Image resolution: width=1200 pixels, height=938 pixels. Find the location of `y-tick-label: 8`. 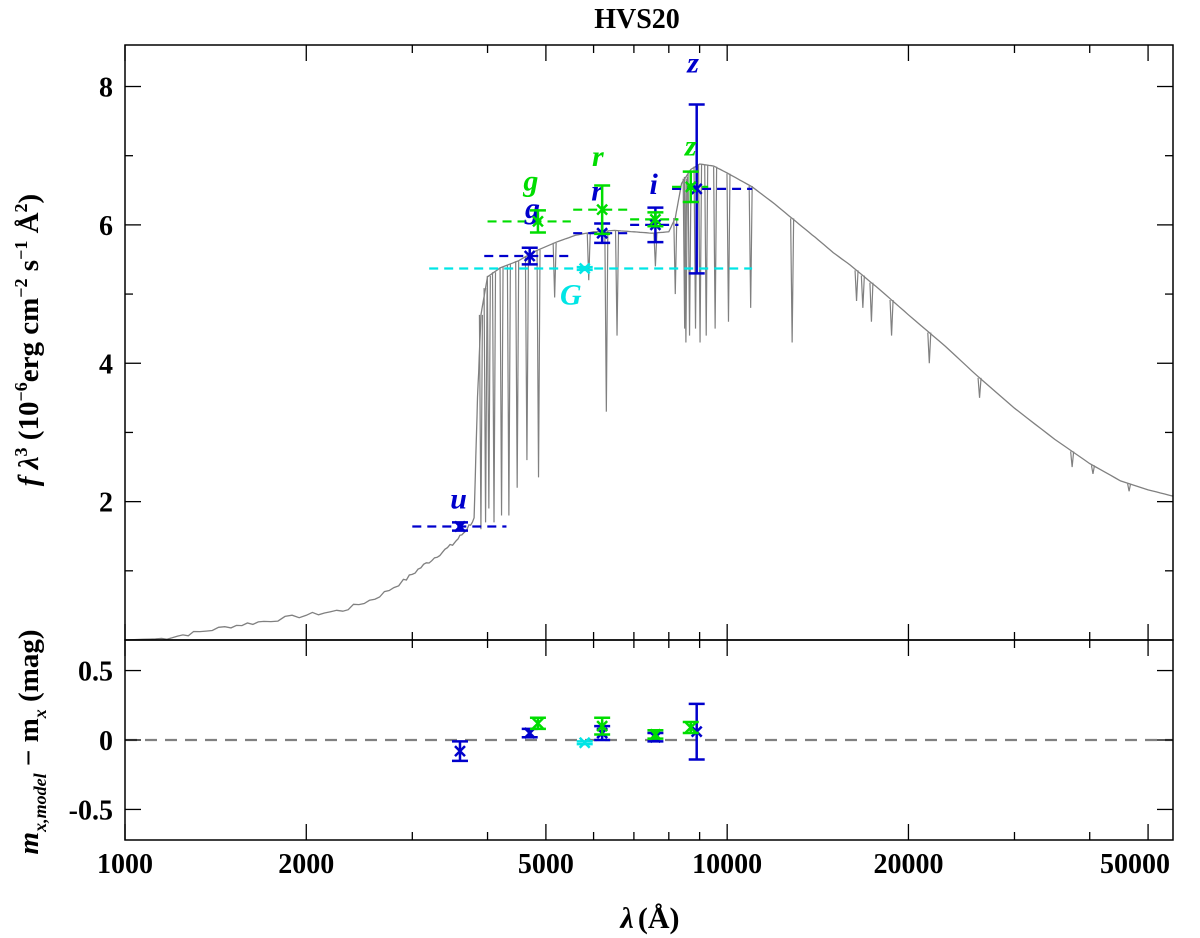

y-tick-label: 8 is located at coordinates (106, 88).